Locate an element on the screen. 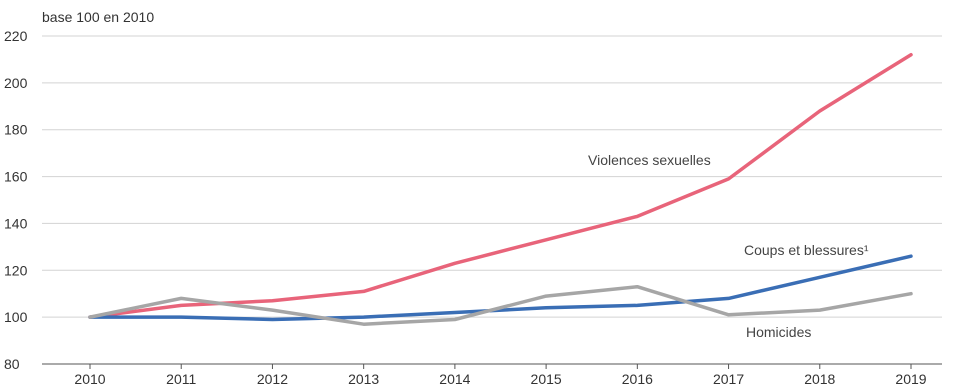 The height and width of the screenshot is (388, 954). series-label: Homicides is located at coordinates (778, 332).